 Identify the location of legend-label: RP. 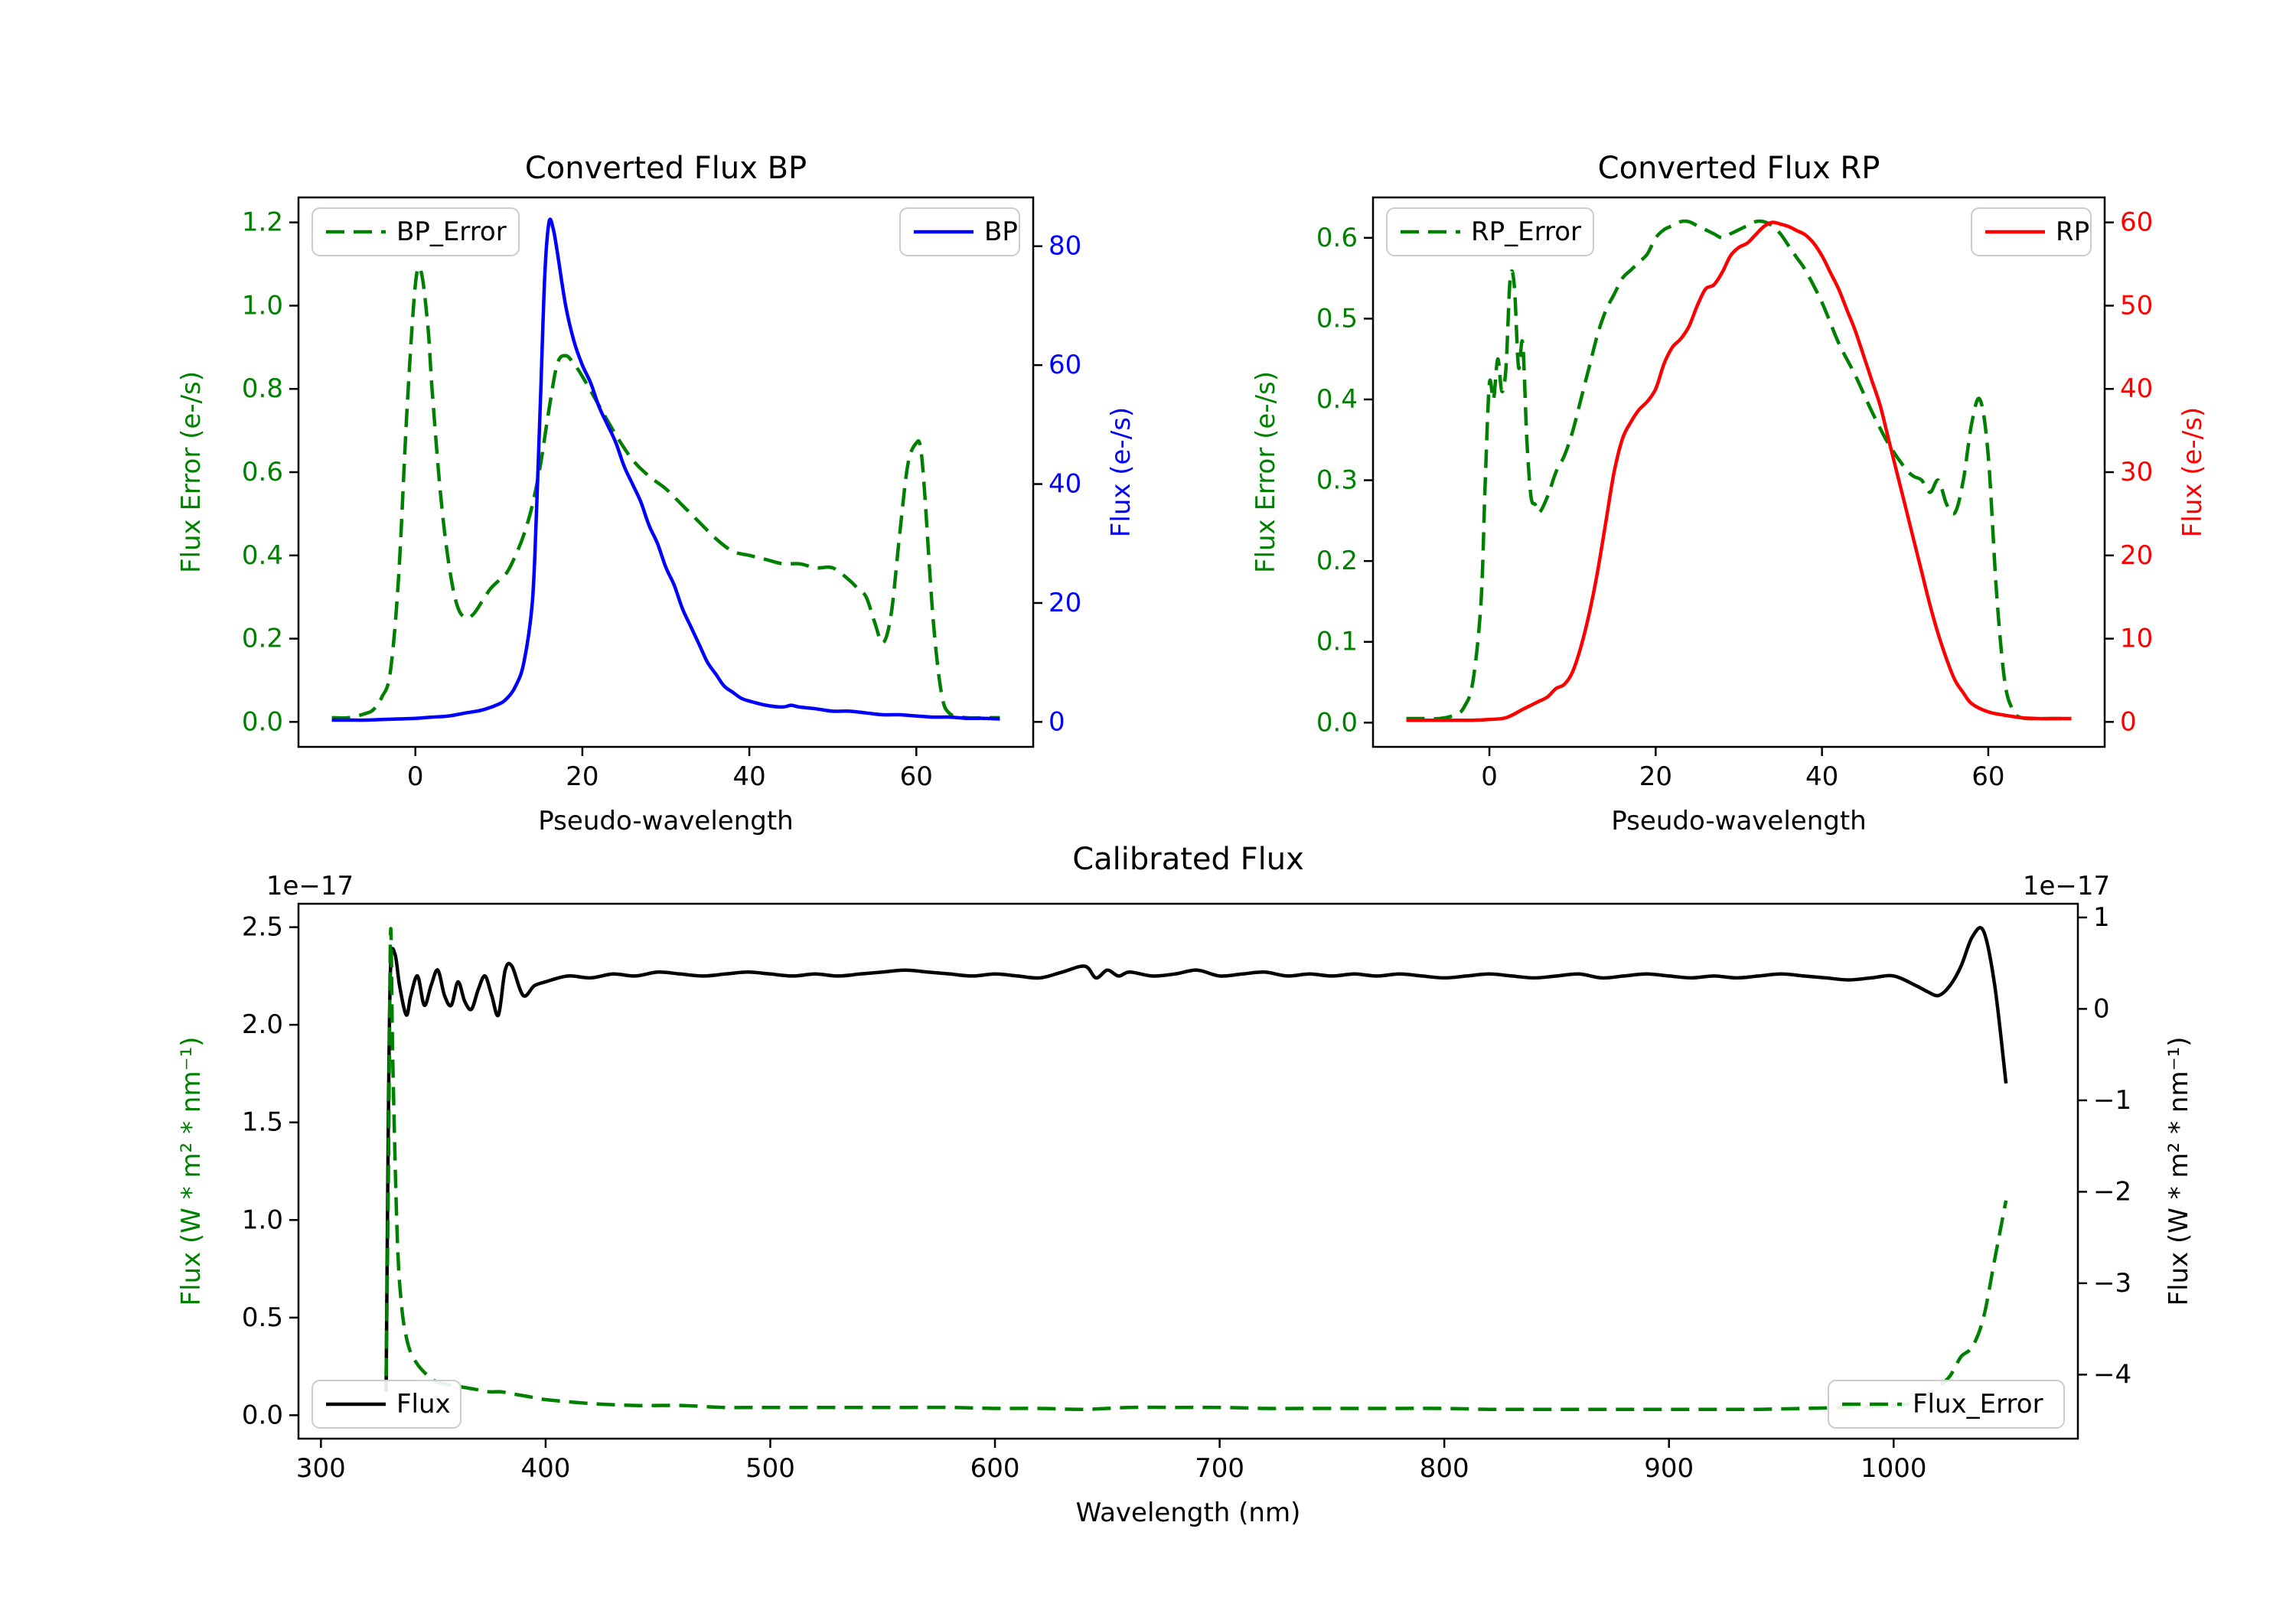
(2072, 232).